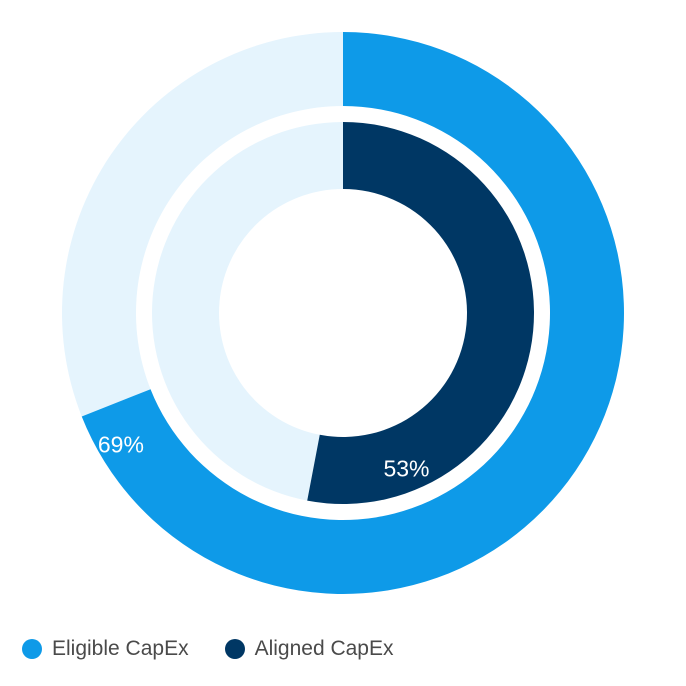 This screenshot has width=686, height=686. What do you see at coordinates (264, 456) in the screenshot?
I see `data-labels: 69% 53%` at bounding box center [264, 456].